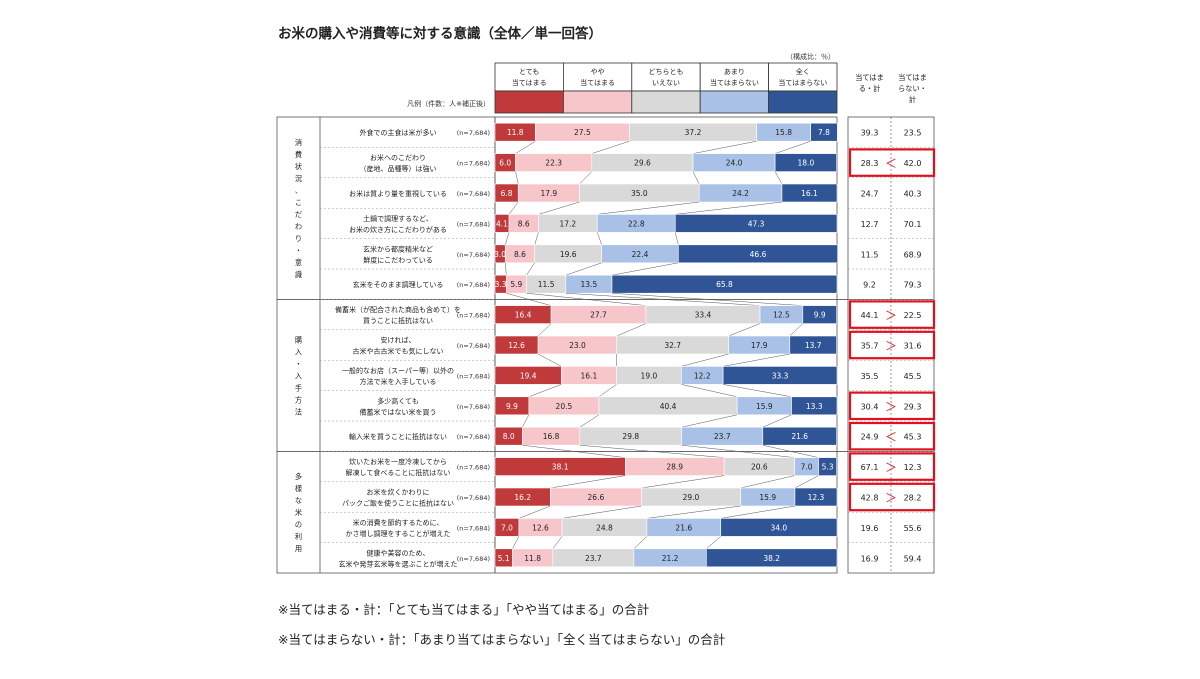  Describe the element at coordinates (564, 406) in the screenshot. I see `bar-value-label: 20.5` at that location.